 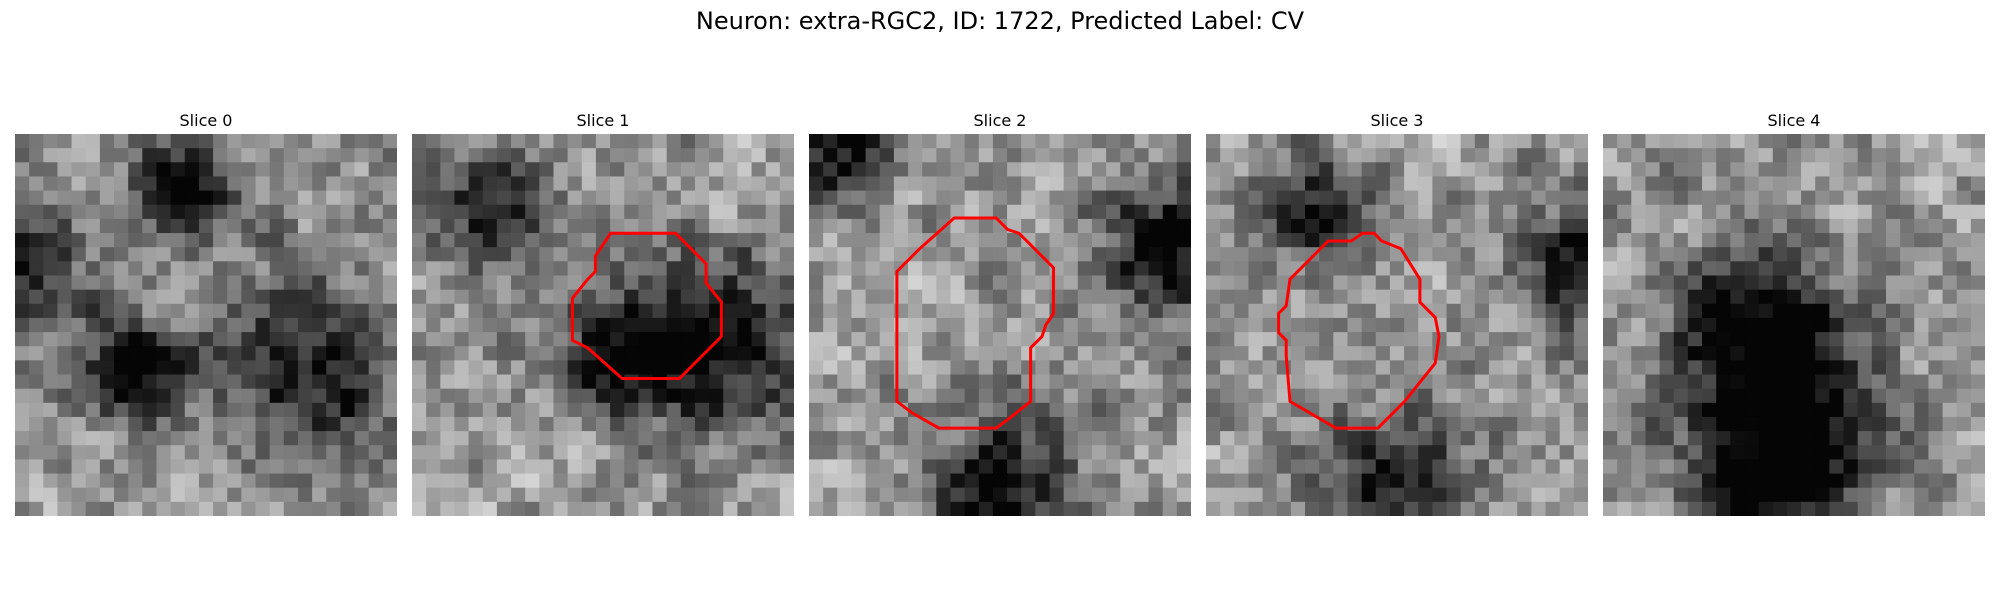 What do you see at coordinates (603, 120) in the screenshot?
I see `slice-title-1: Slice 1` at bounding box center [603, 120].